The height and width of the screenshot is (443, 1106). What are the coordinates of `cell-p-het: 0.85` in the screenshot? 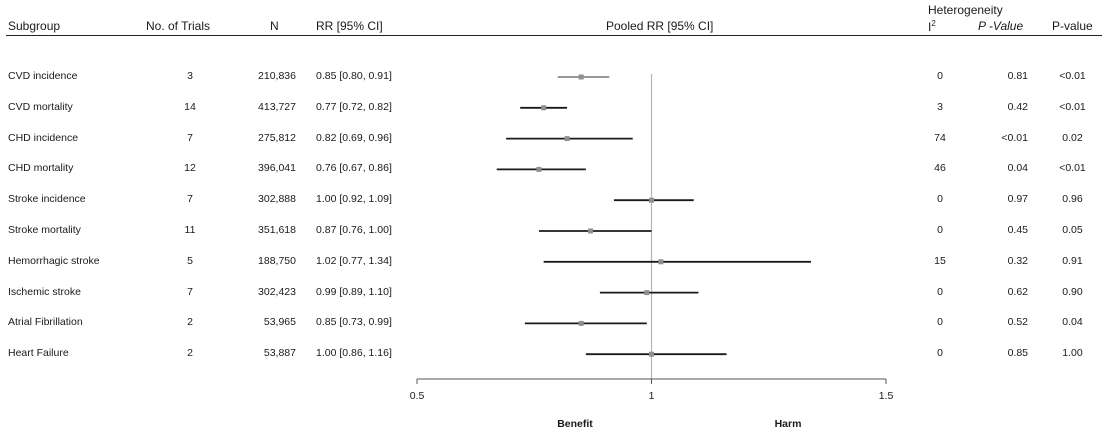 It's located at (1017, 353).